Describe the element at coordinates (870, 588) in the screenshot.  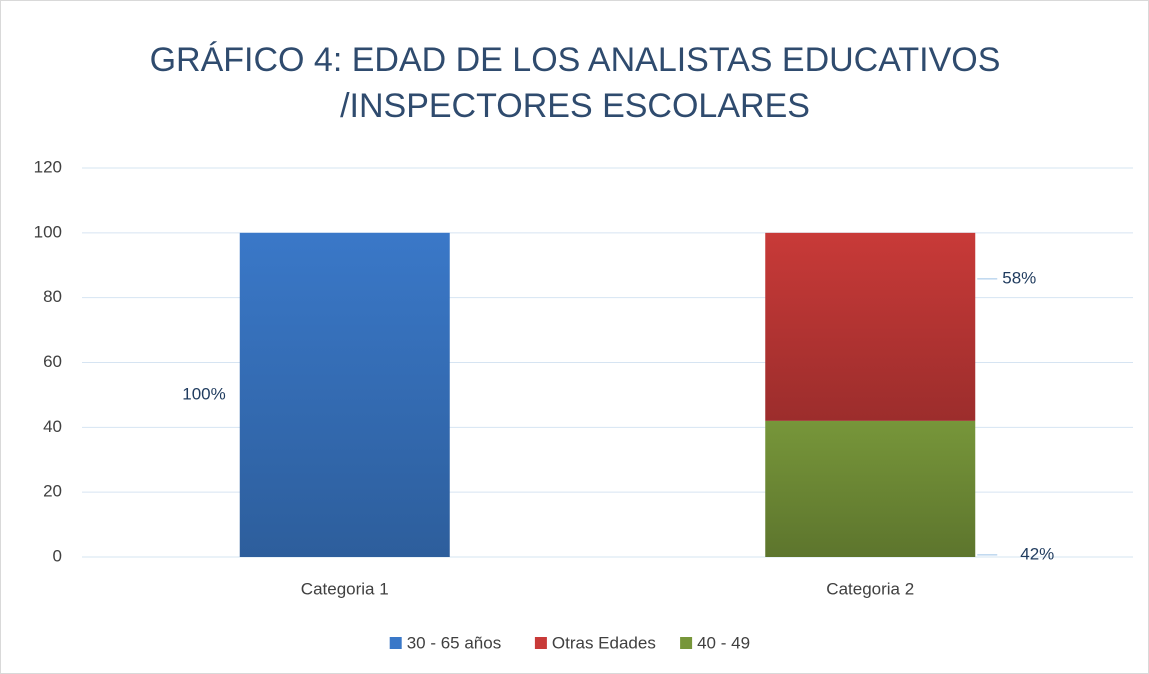
I see `x-tick-label: Categoria 2` at that location.